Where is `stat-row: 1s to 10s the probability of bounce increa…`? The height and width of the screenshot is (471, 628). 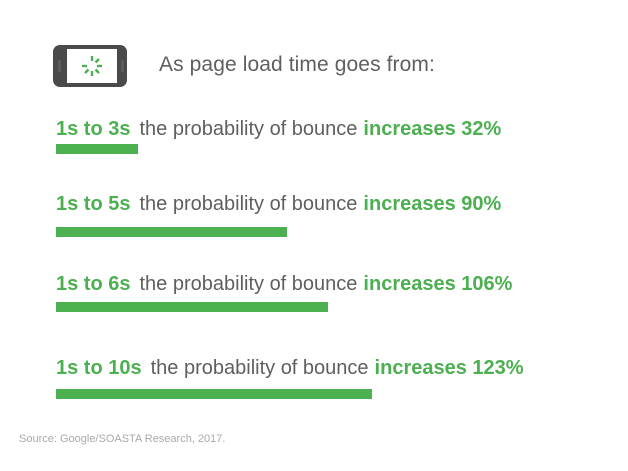 stat-row: 1s to 10s the probability of bounce increa… is located at coordinates (290, 368).